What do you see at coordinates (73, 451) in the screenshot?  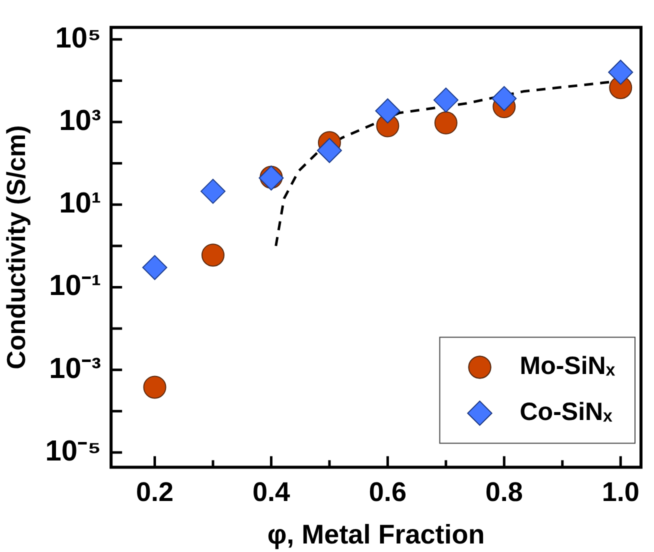 I see `y-tick-label: 10⁻⁵` at bounding box center [73, 451].